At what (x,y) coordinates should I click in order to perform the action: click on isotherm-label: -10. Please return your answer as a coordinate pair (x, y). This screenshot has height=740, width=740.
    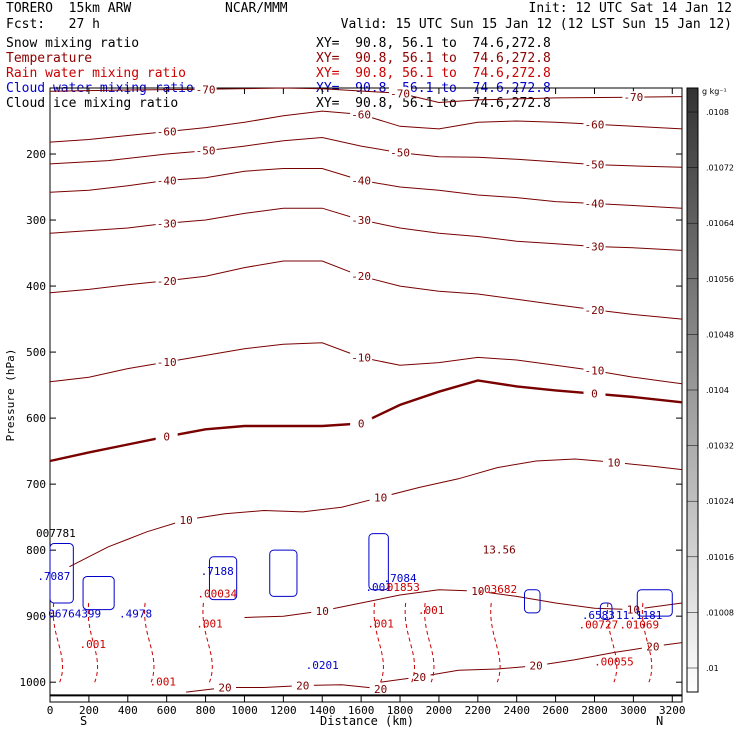
    Looking at the image, I should click on (595, 371).